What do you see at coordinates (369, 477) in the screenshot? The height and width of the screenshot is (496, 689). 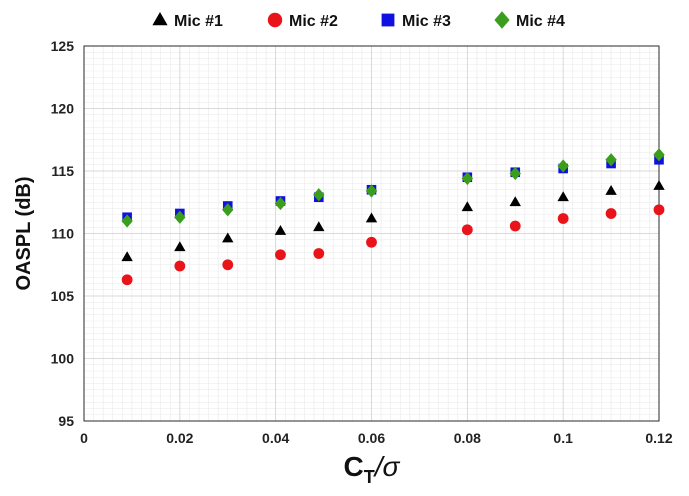 I see `x-axis-label-subscript: T` at bounding box center [369, 477].